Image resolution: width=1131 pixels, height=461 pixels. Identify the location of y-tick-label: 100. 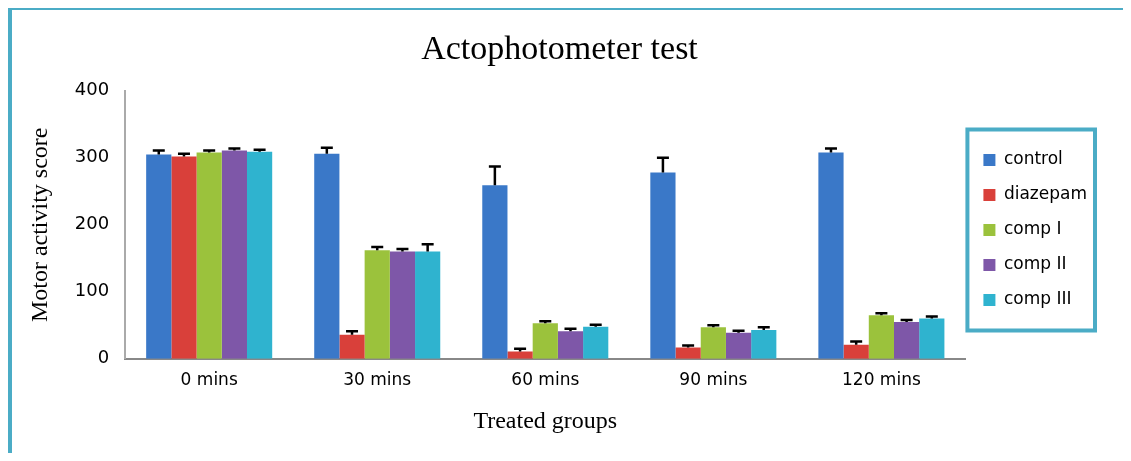
(92, 290).